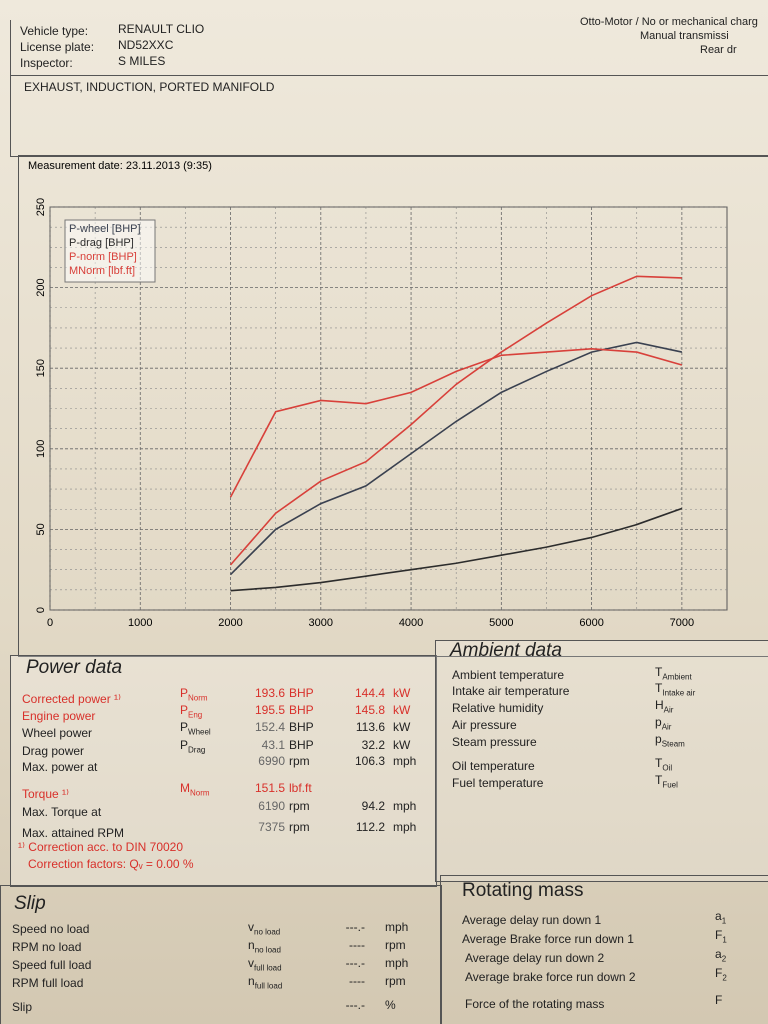  What do you see at coordinates (494, 742) in the screenshot?
I see `row-label: Steam pressure` at bounding box center [494, 742].